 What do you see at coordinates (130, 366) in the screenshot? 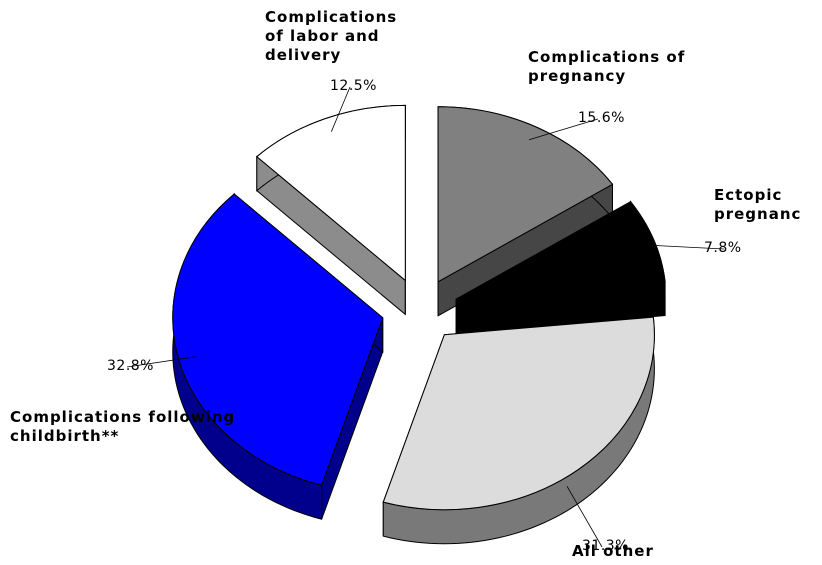
I see `value-label: 32.8%` at bounding box center [130, 366].